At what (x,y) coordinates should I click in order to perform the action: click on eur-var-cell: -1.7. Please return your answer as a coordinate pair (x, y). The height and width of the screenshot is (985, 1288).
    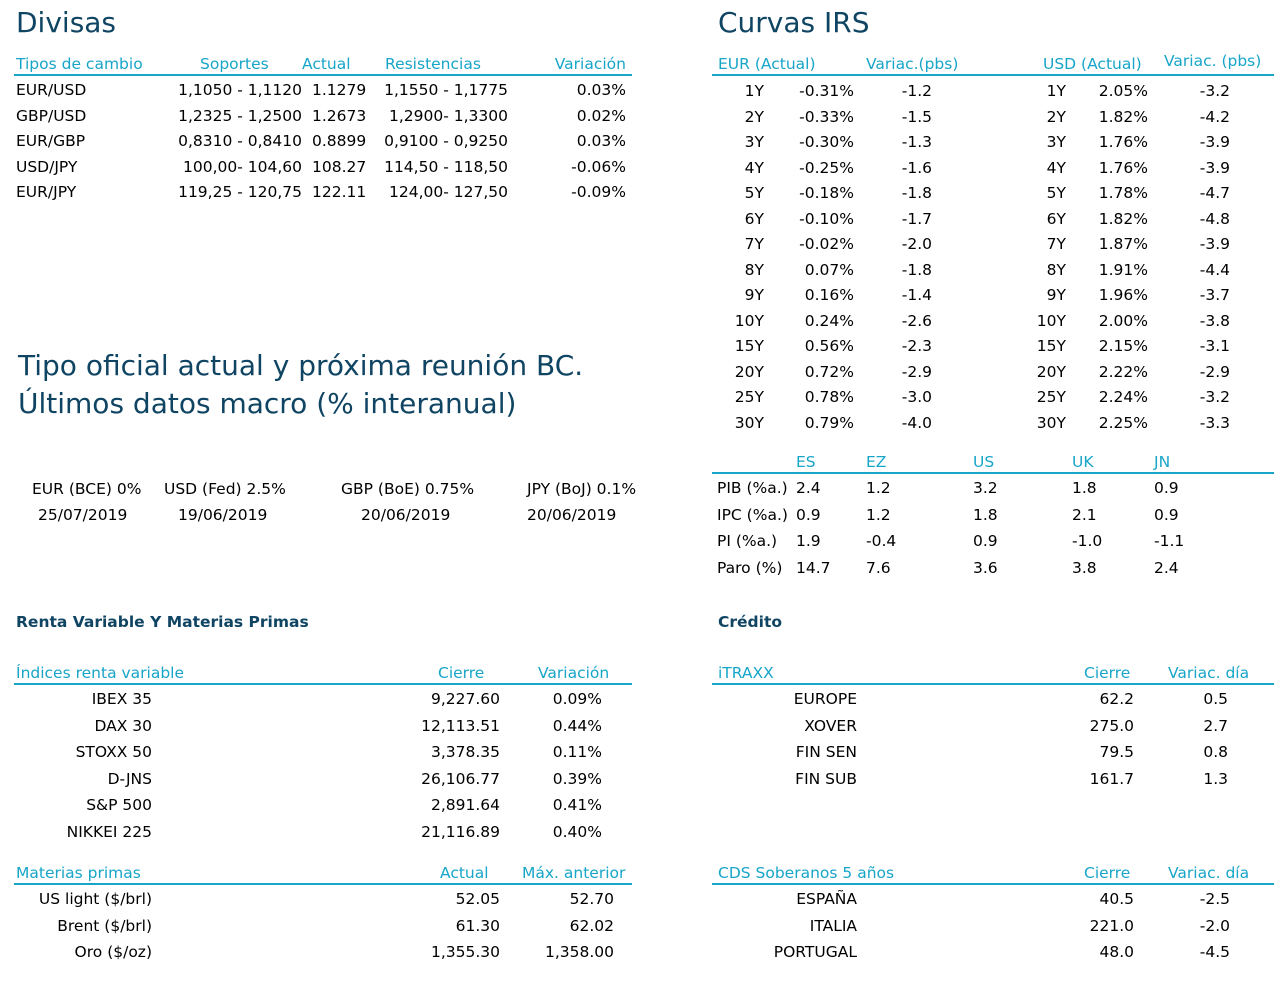
    Looking at the image, I should click on (916, 218).